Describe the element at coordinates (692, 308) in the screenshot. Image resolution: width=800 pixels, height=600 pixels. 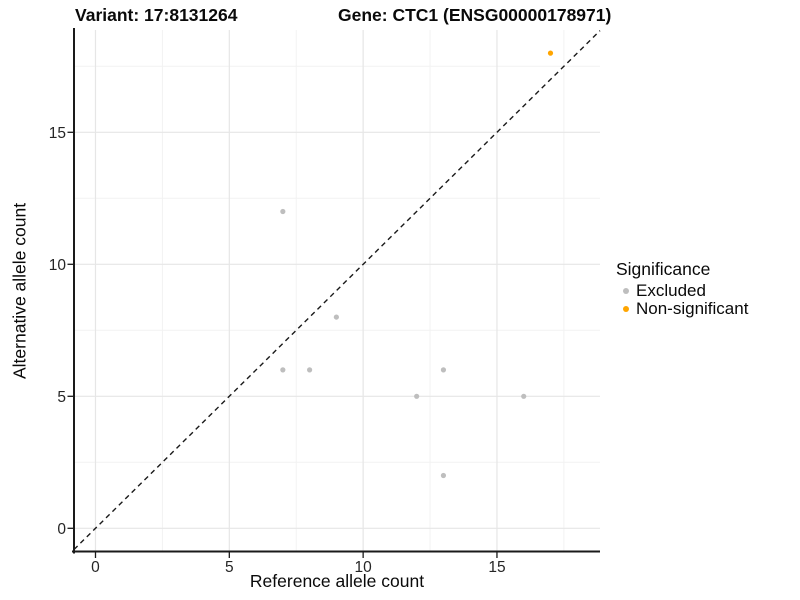
I see `legend-item-label: Non-significant` at that location.